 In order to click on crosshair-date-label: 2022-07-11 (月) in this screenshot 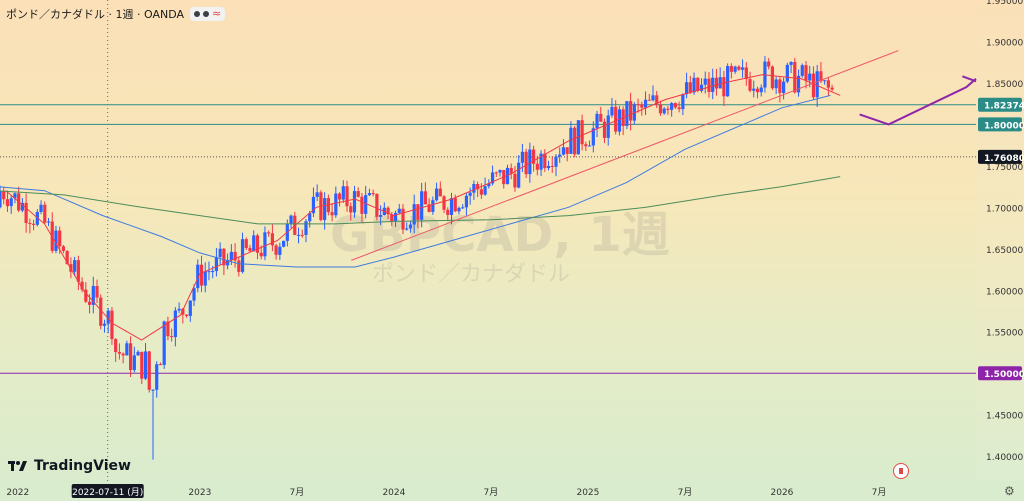, I will do `click(107, 492)`.